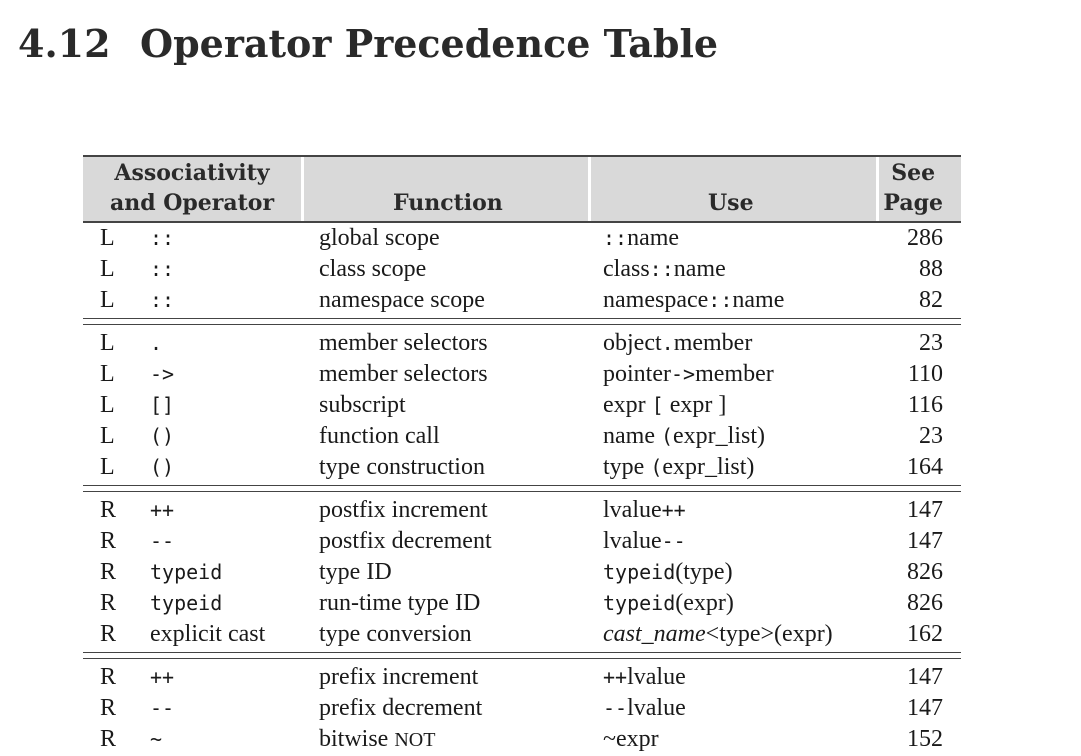 This screenshot has height=756, width=1081. What do you see at coordinates (522, 436) in the screenshot?
I see `table-row: L () function call name (expr_list) 23` at bounding box center [522, 436].